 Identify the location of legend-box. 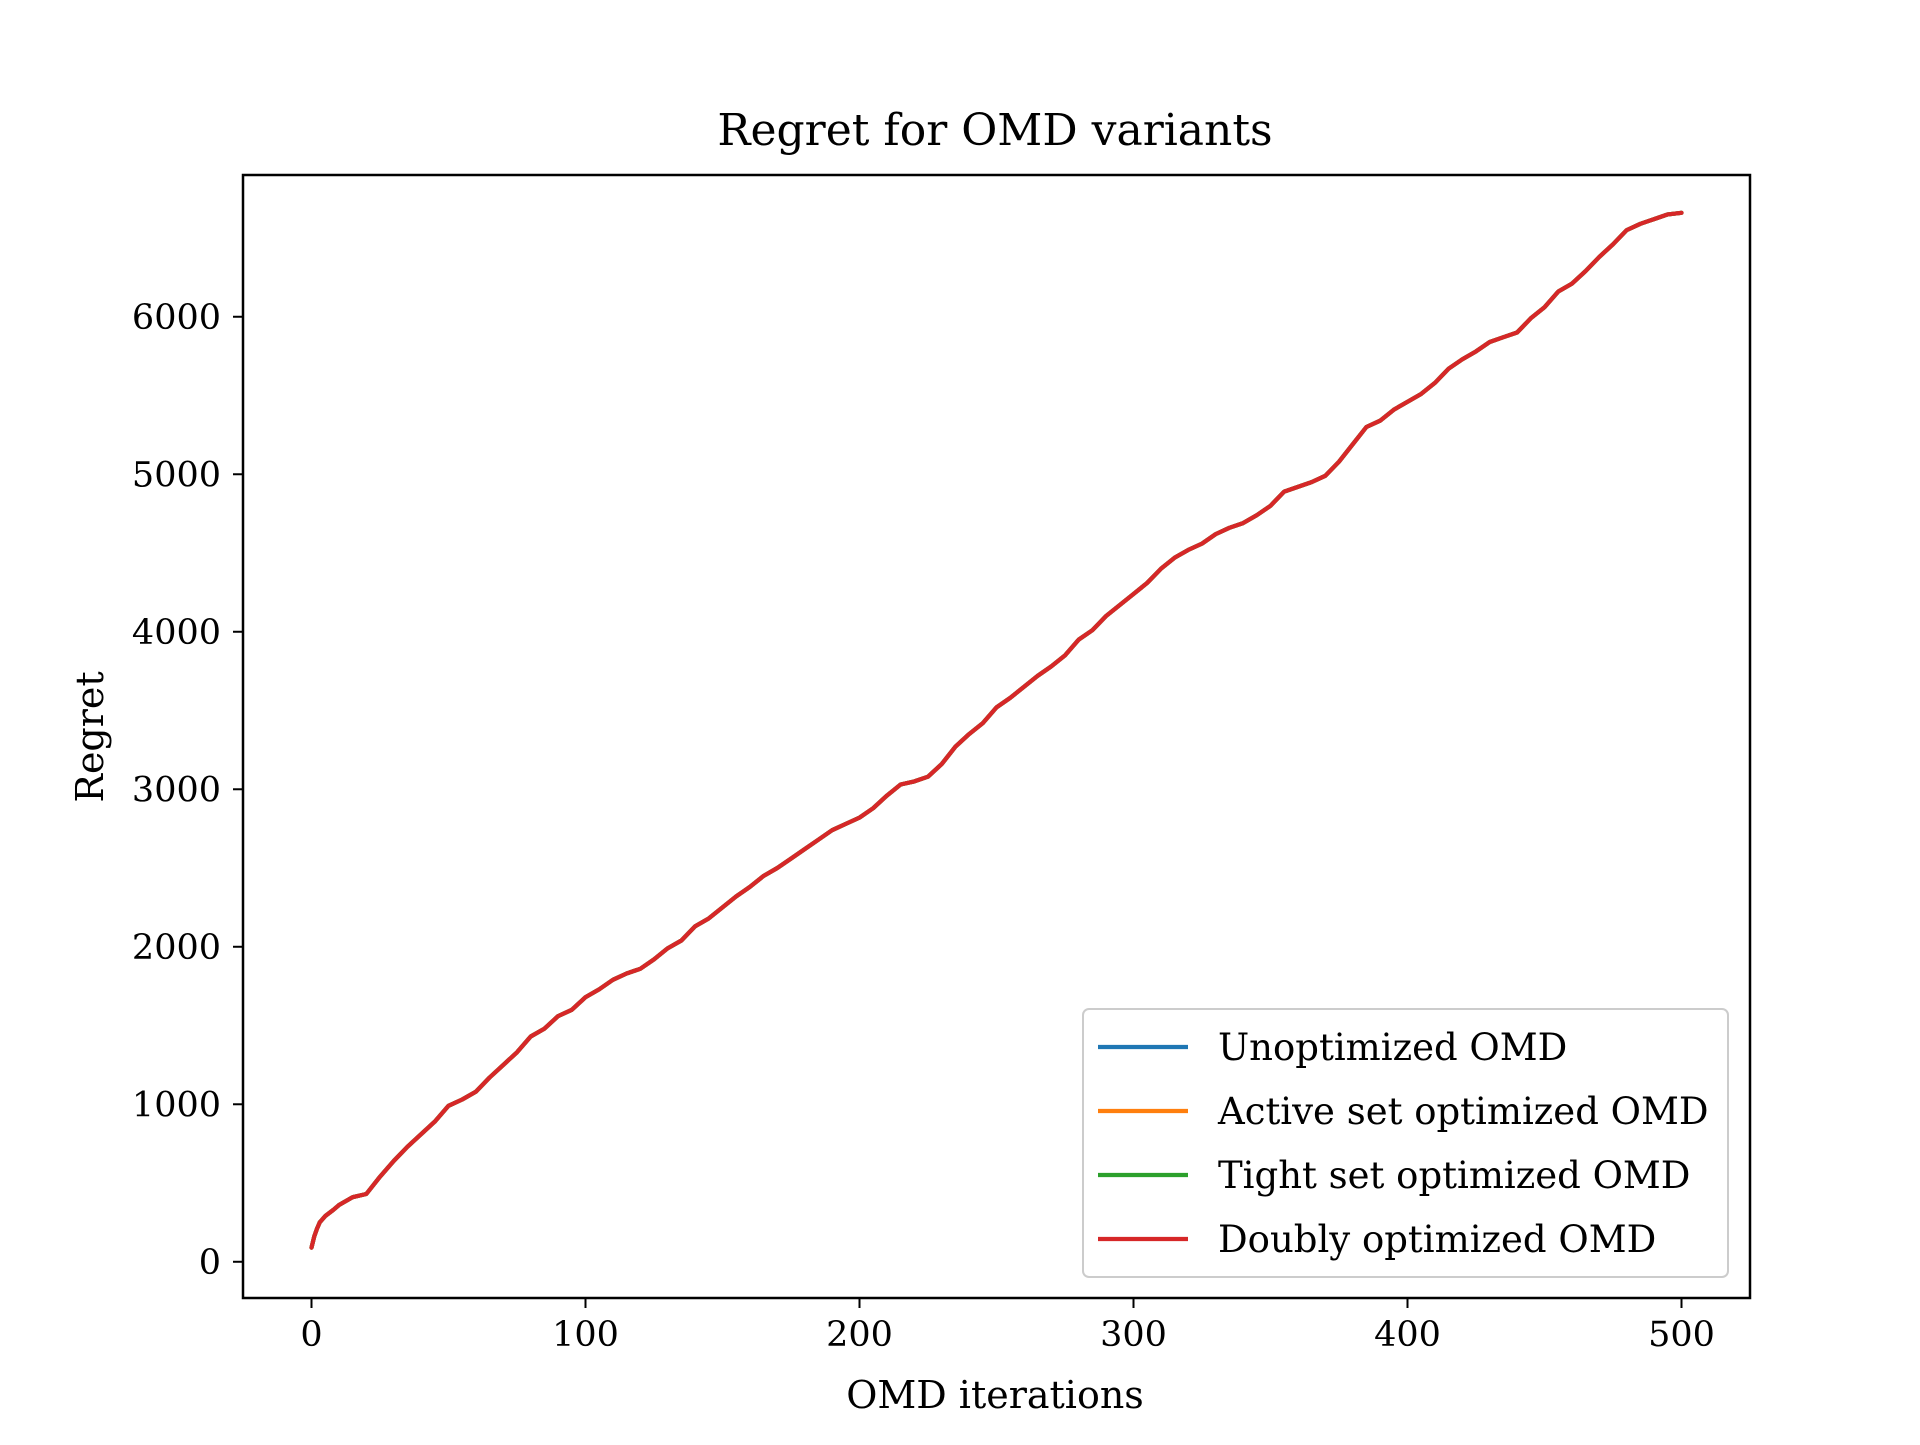
(1405, 1143).